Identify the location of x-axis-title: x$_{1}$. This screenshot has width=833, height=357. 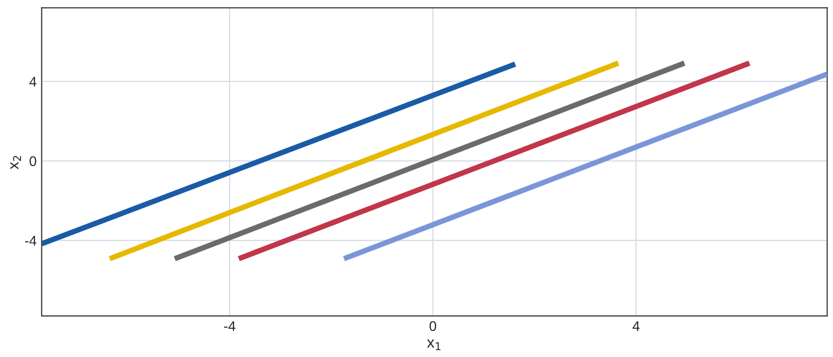
(433, 345).